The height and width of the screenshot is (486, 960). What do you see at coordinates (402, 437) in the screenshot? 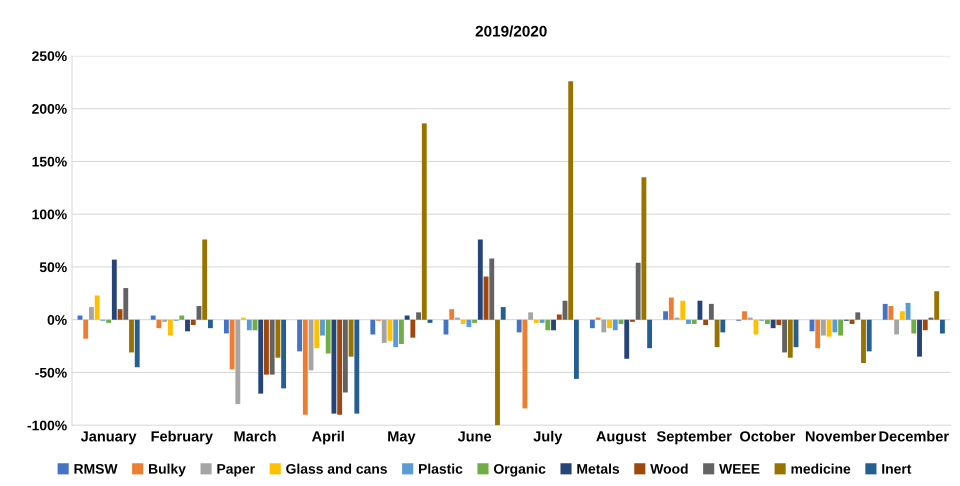
I see `x-tick-label: May` at bounding box center [402, 437].